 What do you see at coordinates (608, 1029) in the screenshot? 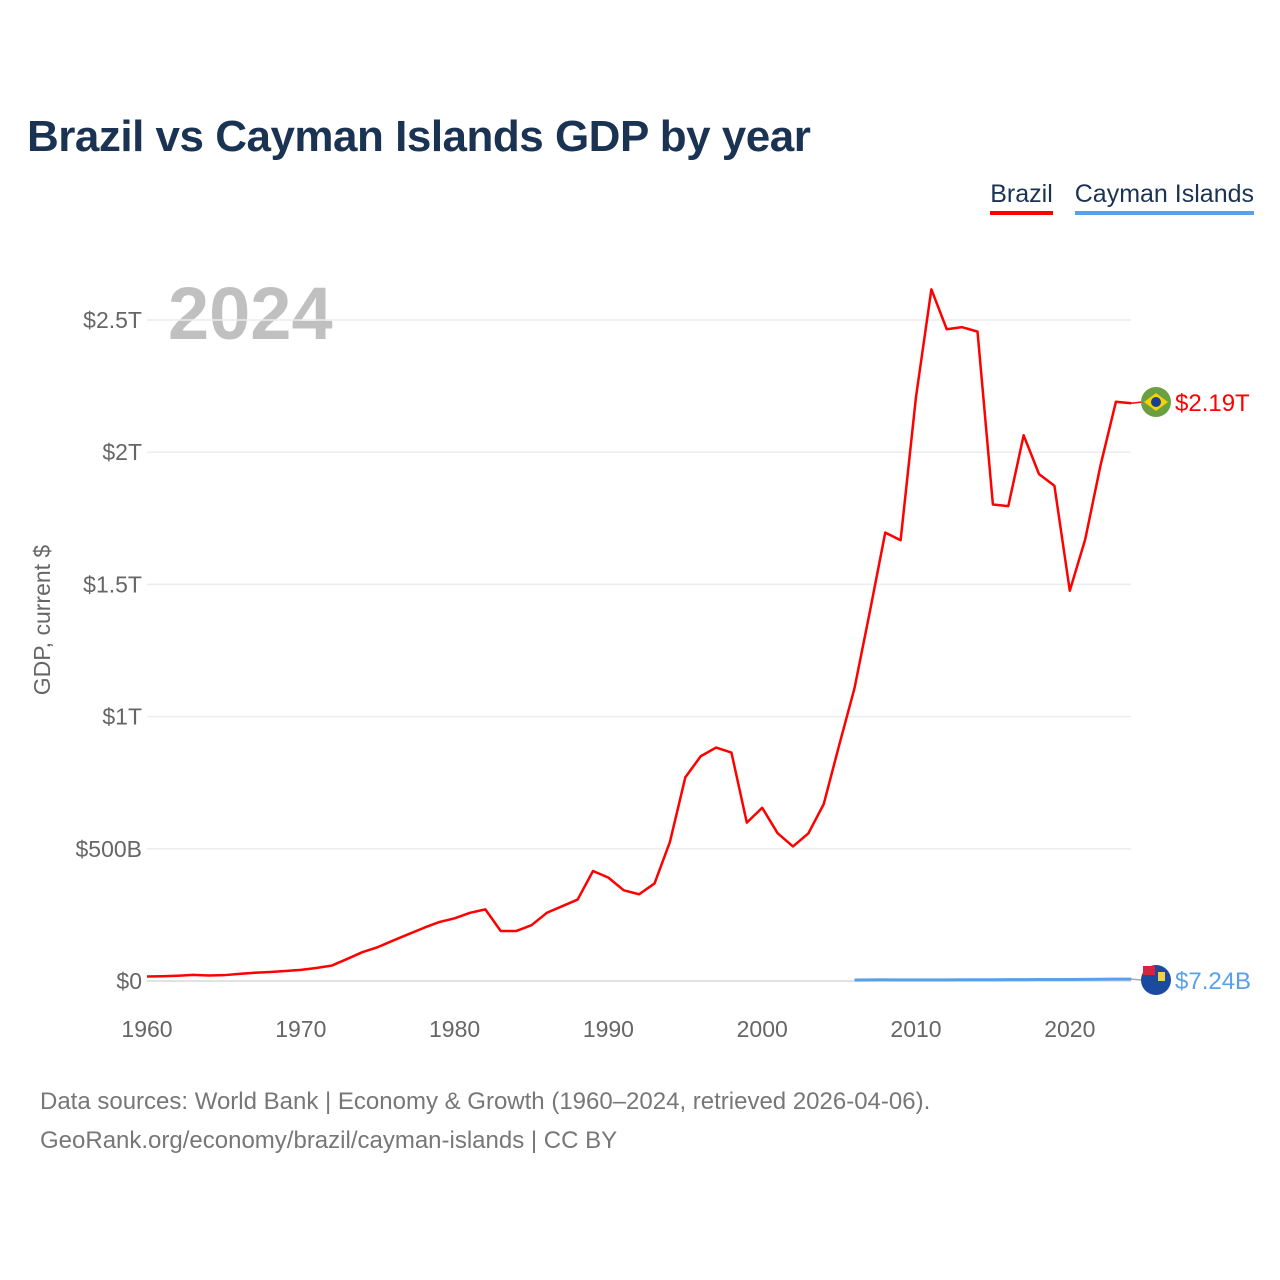
I see `x-tick-label: 1990` at bounding box center [608, 1029].